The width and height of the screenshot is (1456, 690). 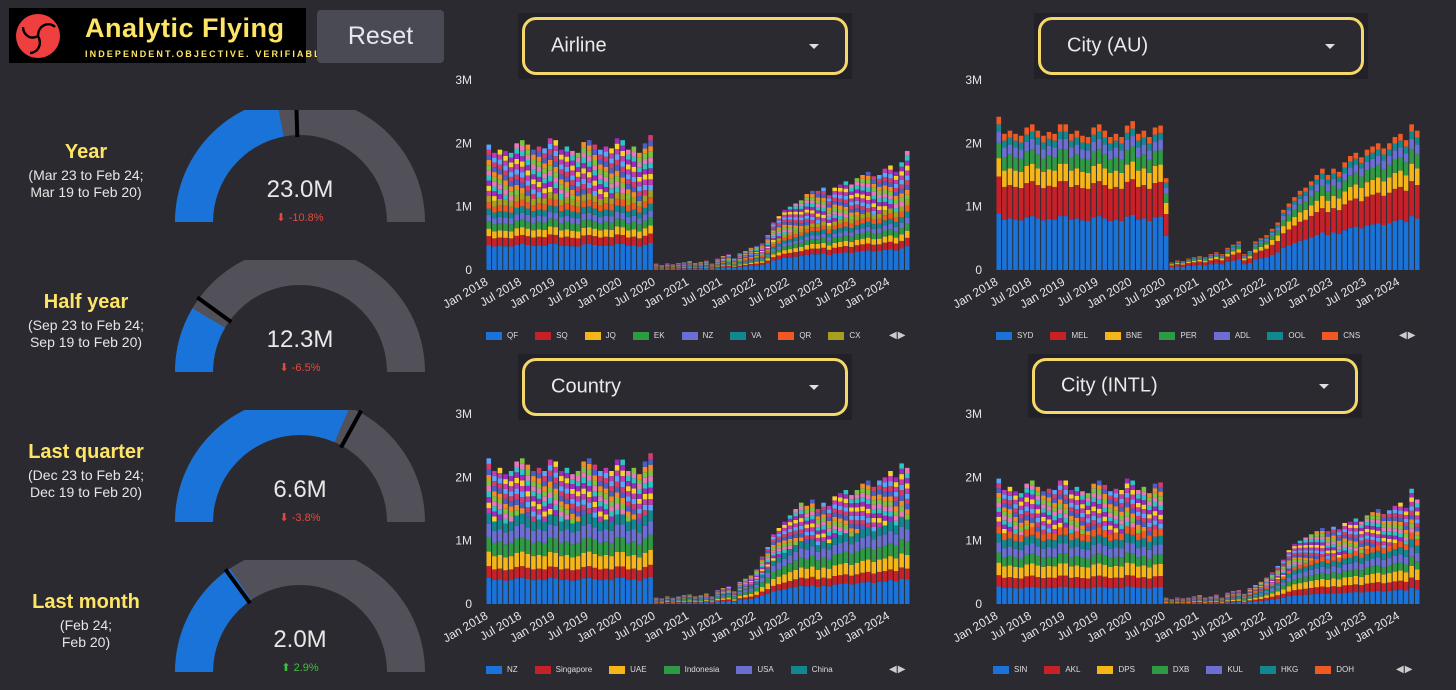 I want to click on legend-item: QF, so click(x=502, y=335).